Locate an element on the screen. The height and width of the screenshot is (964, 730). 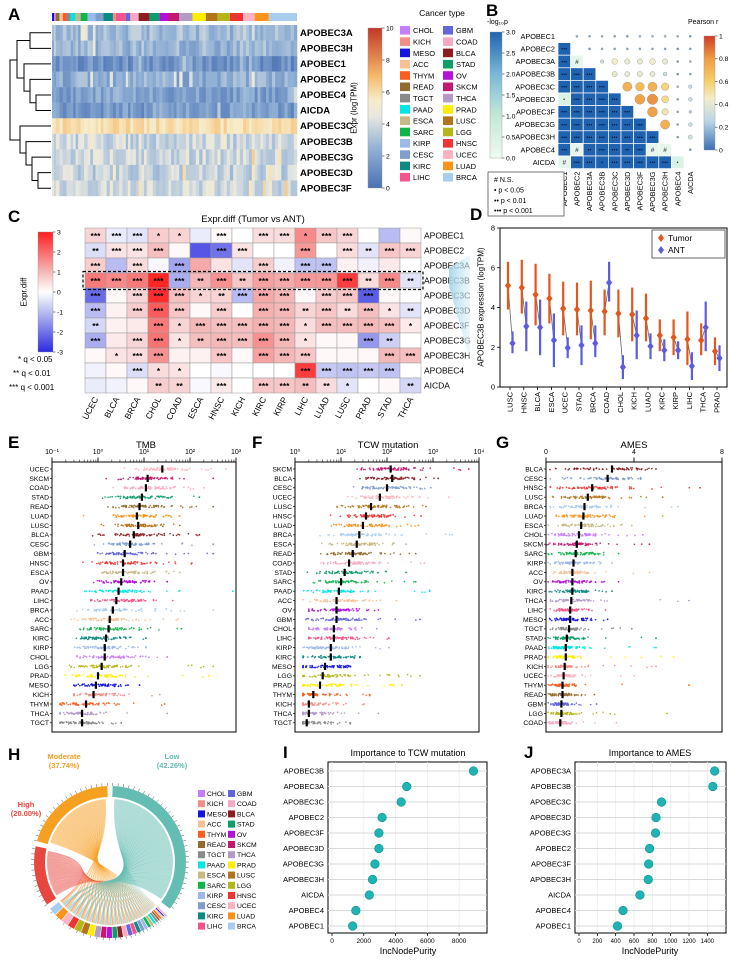
h-legend-swatch-THCA is located at coordinates (231, 855).